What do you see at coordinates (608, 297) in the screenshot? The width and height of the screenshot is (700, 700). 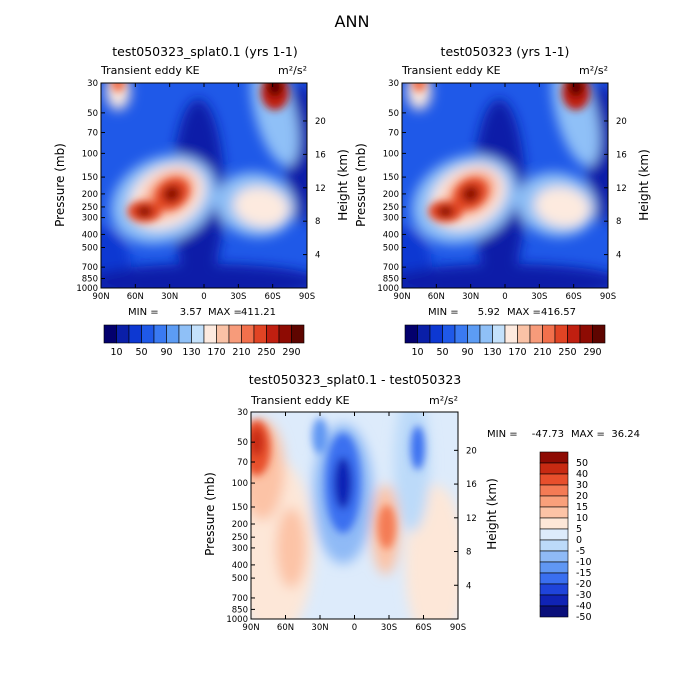 I see `x-tick-label: 90S` at bounding box center [608, 297].